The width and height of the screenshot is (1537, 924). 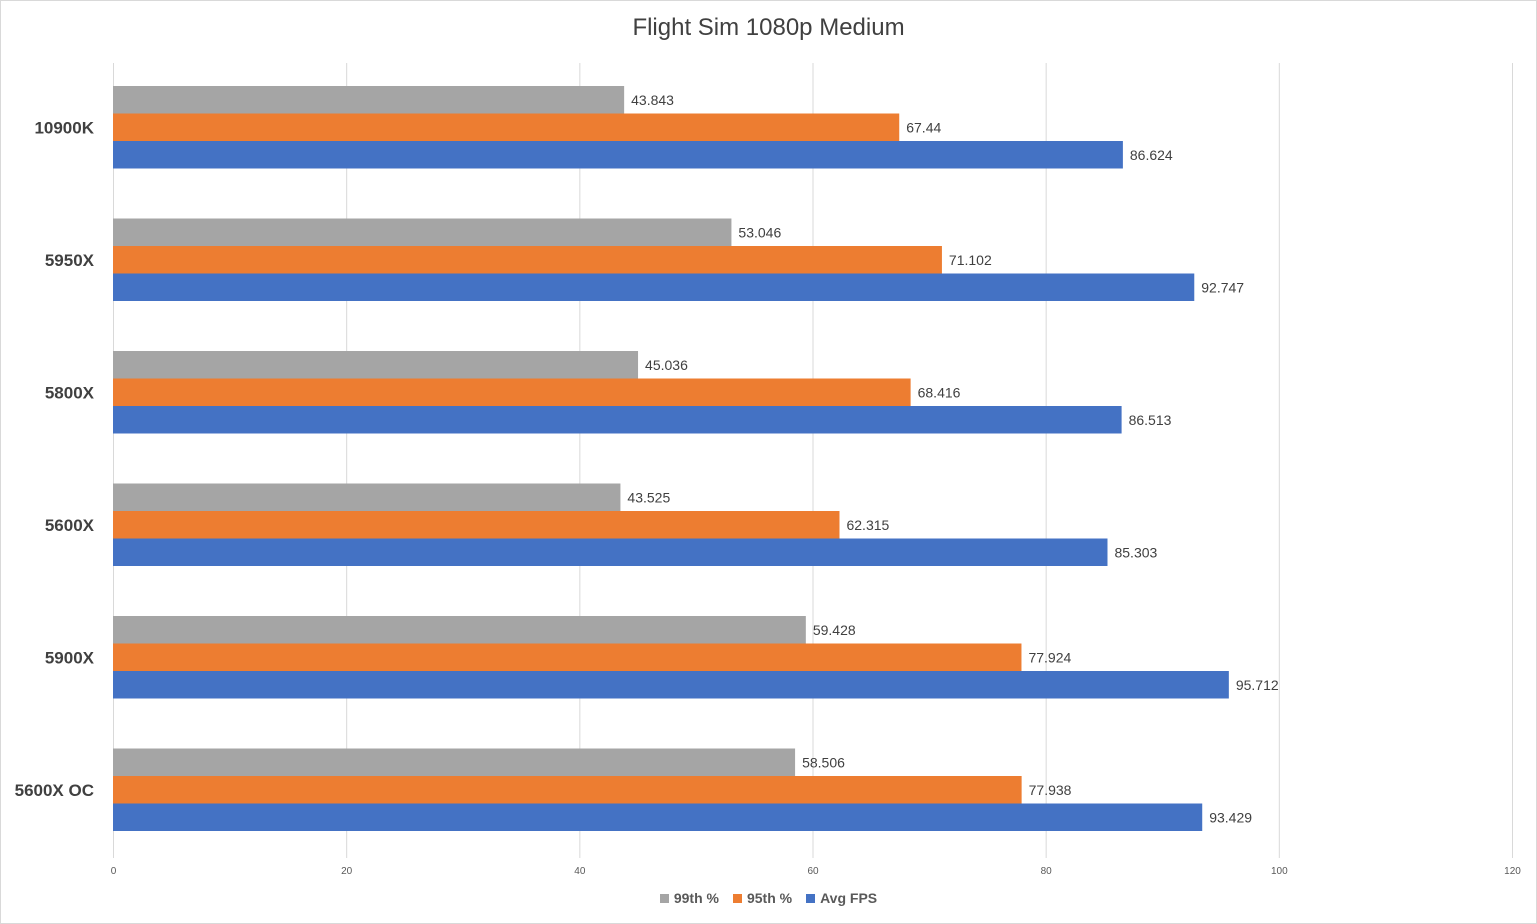 I want to click on data-label: 71.102, so click(x=970, y=260).